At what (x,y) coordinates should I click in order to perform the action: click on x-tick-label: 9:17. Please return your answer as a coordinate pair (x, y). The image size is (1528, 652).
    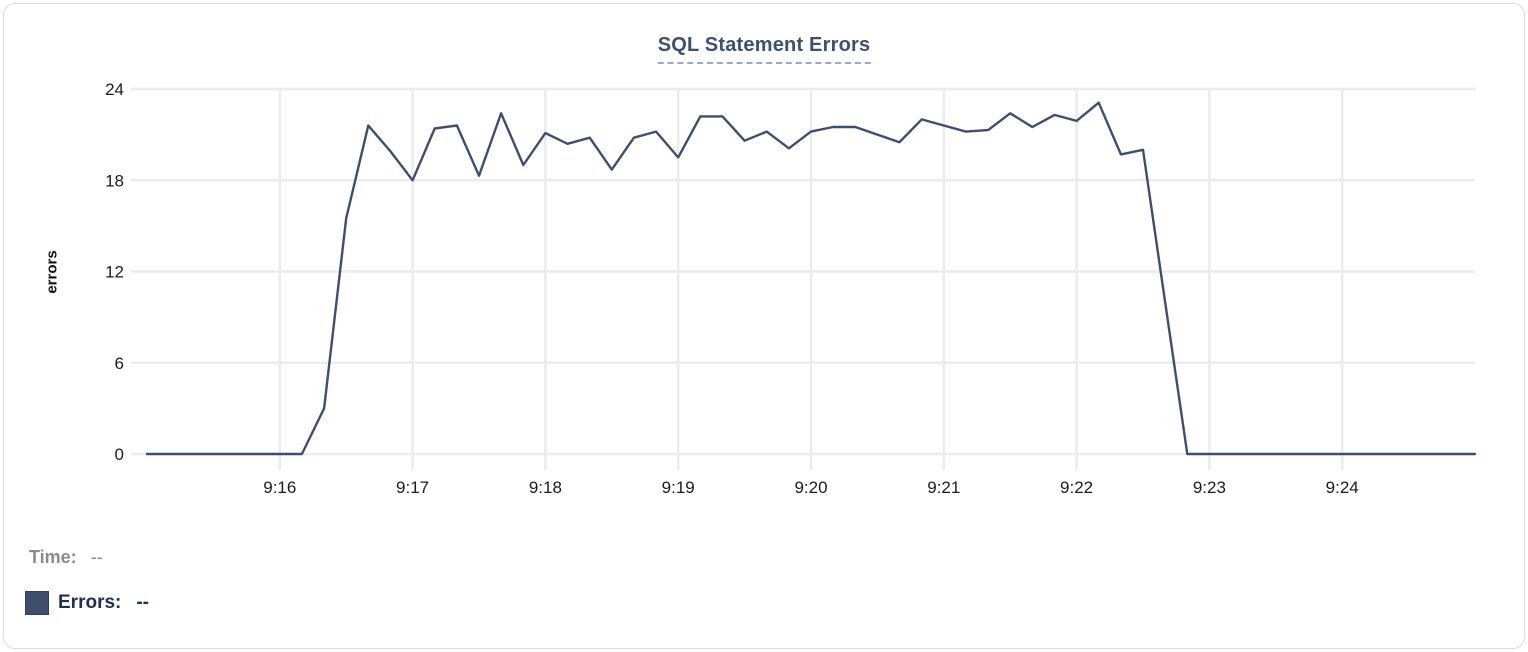
    Looking at the image, I should click on (412, 487).